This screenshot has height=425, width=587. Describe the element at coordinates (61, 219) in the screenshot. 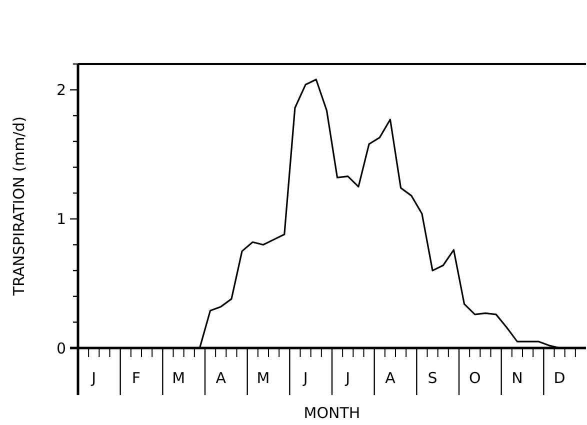

I see `y-tick-label: 1` at that location.